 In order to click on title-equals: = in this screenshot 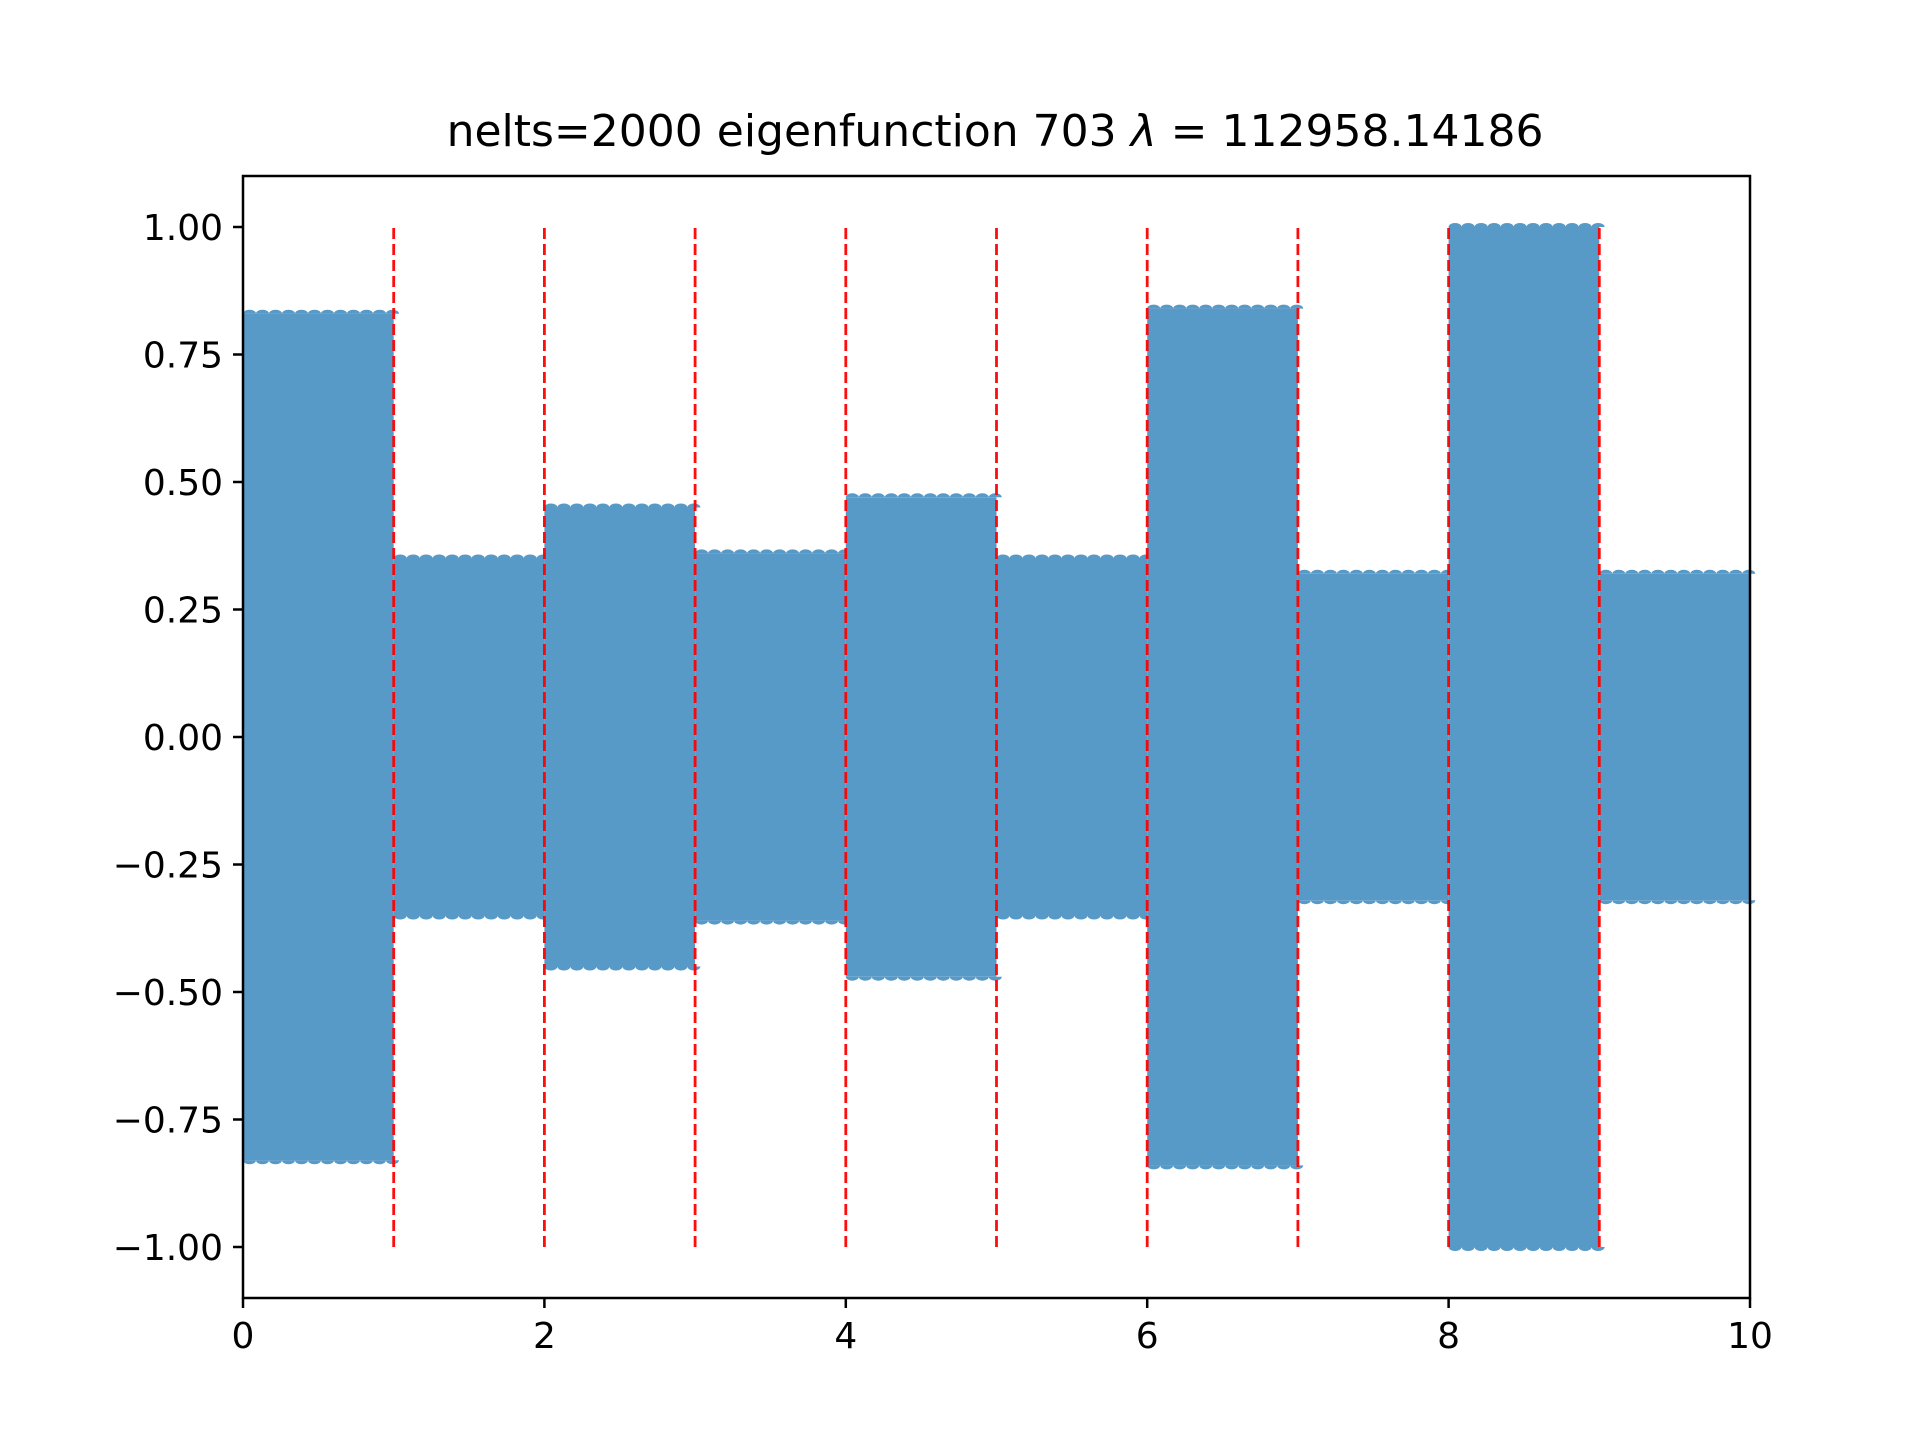, I will do `click(1189, 131)`.